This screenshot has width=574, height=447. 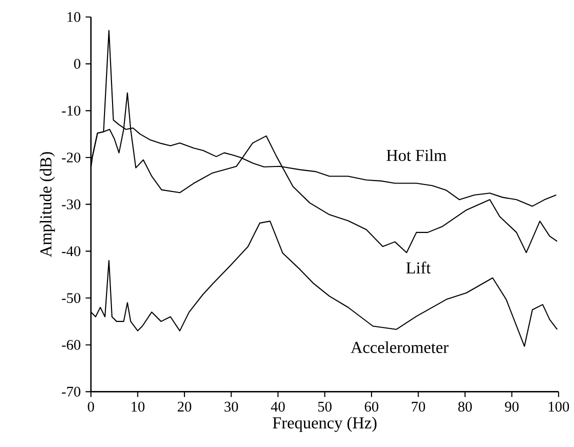 I want to click on x-tick-label: 30, so click(x=231, y=407).